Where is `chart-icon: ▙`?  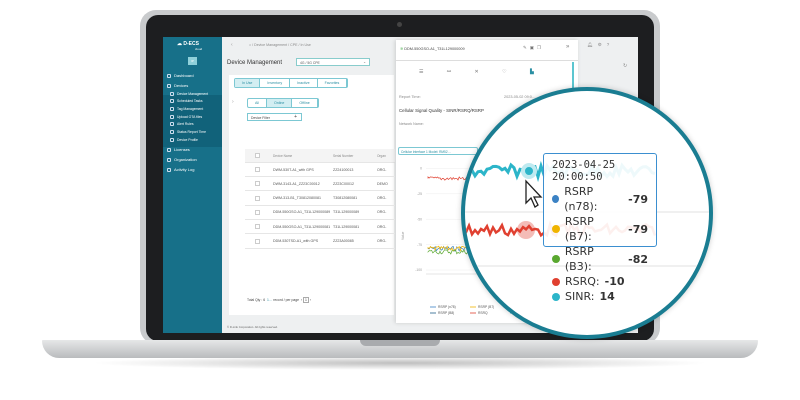
chart-icon: ▙ is located at coordinates (531, 72).